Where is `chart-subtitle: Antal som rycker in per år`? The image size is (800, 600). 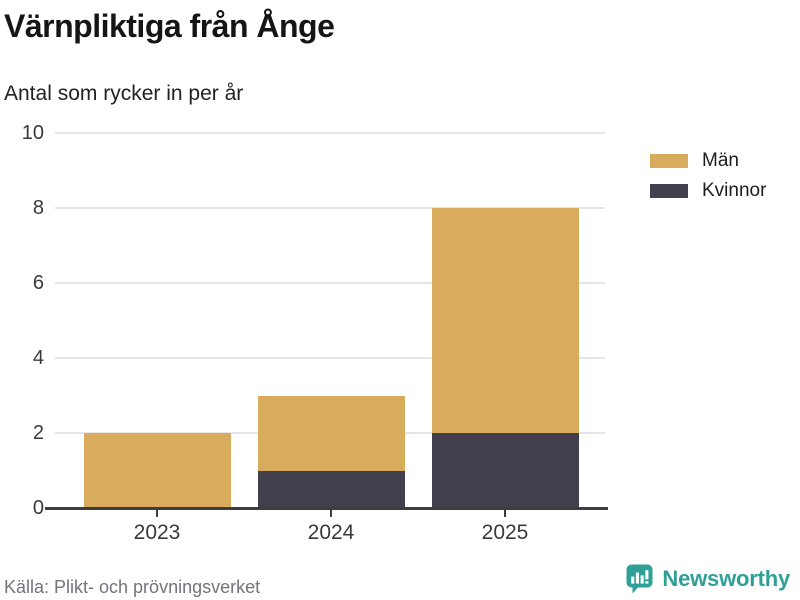 chart-subtitle: Antal som rycker in per år is located at coordinates (124, 93).